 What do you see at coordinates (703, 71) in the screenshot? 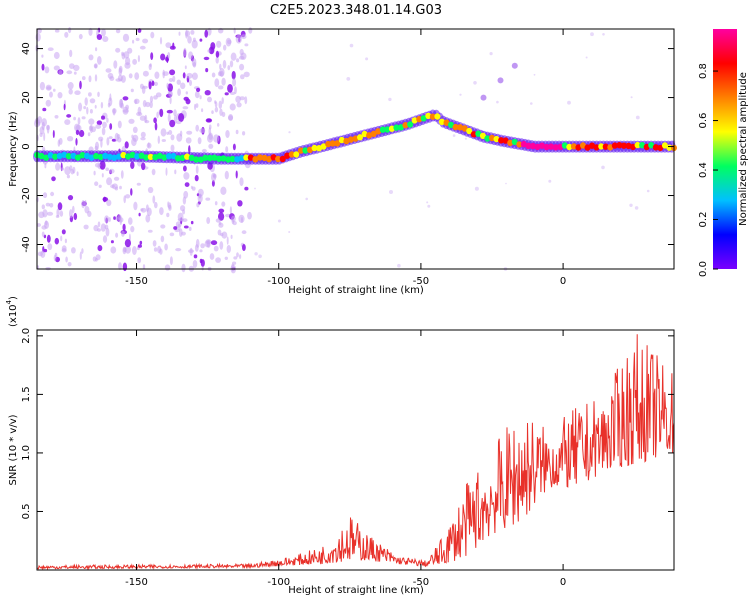
I see `colorbar-tick-label: 0.8` at bounding box center [703, 71].